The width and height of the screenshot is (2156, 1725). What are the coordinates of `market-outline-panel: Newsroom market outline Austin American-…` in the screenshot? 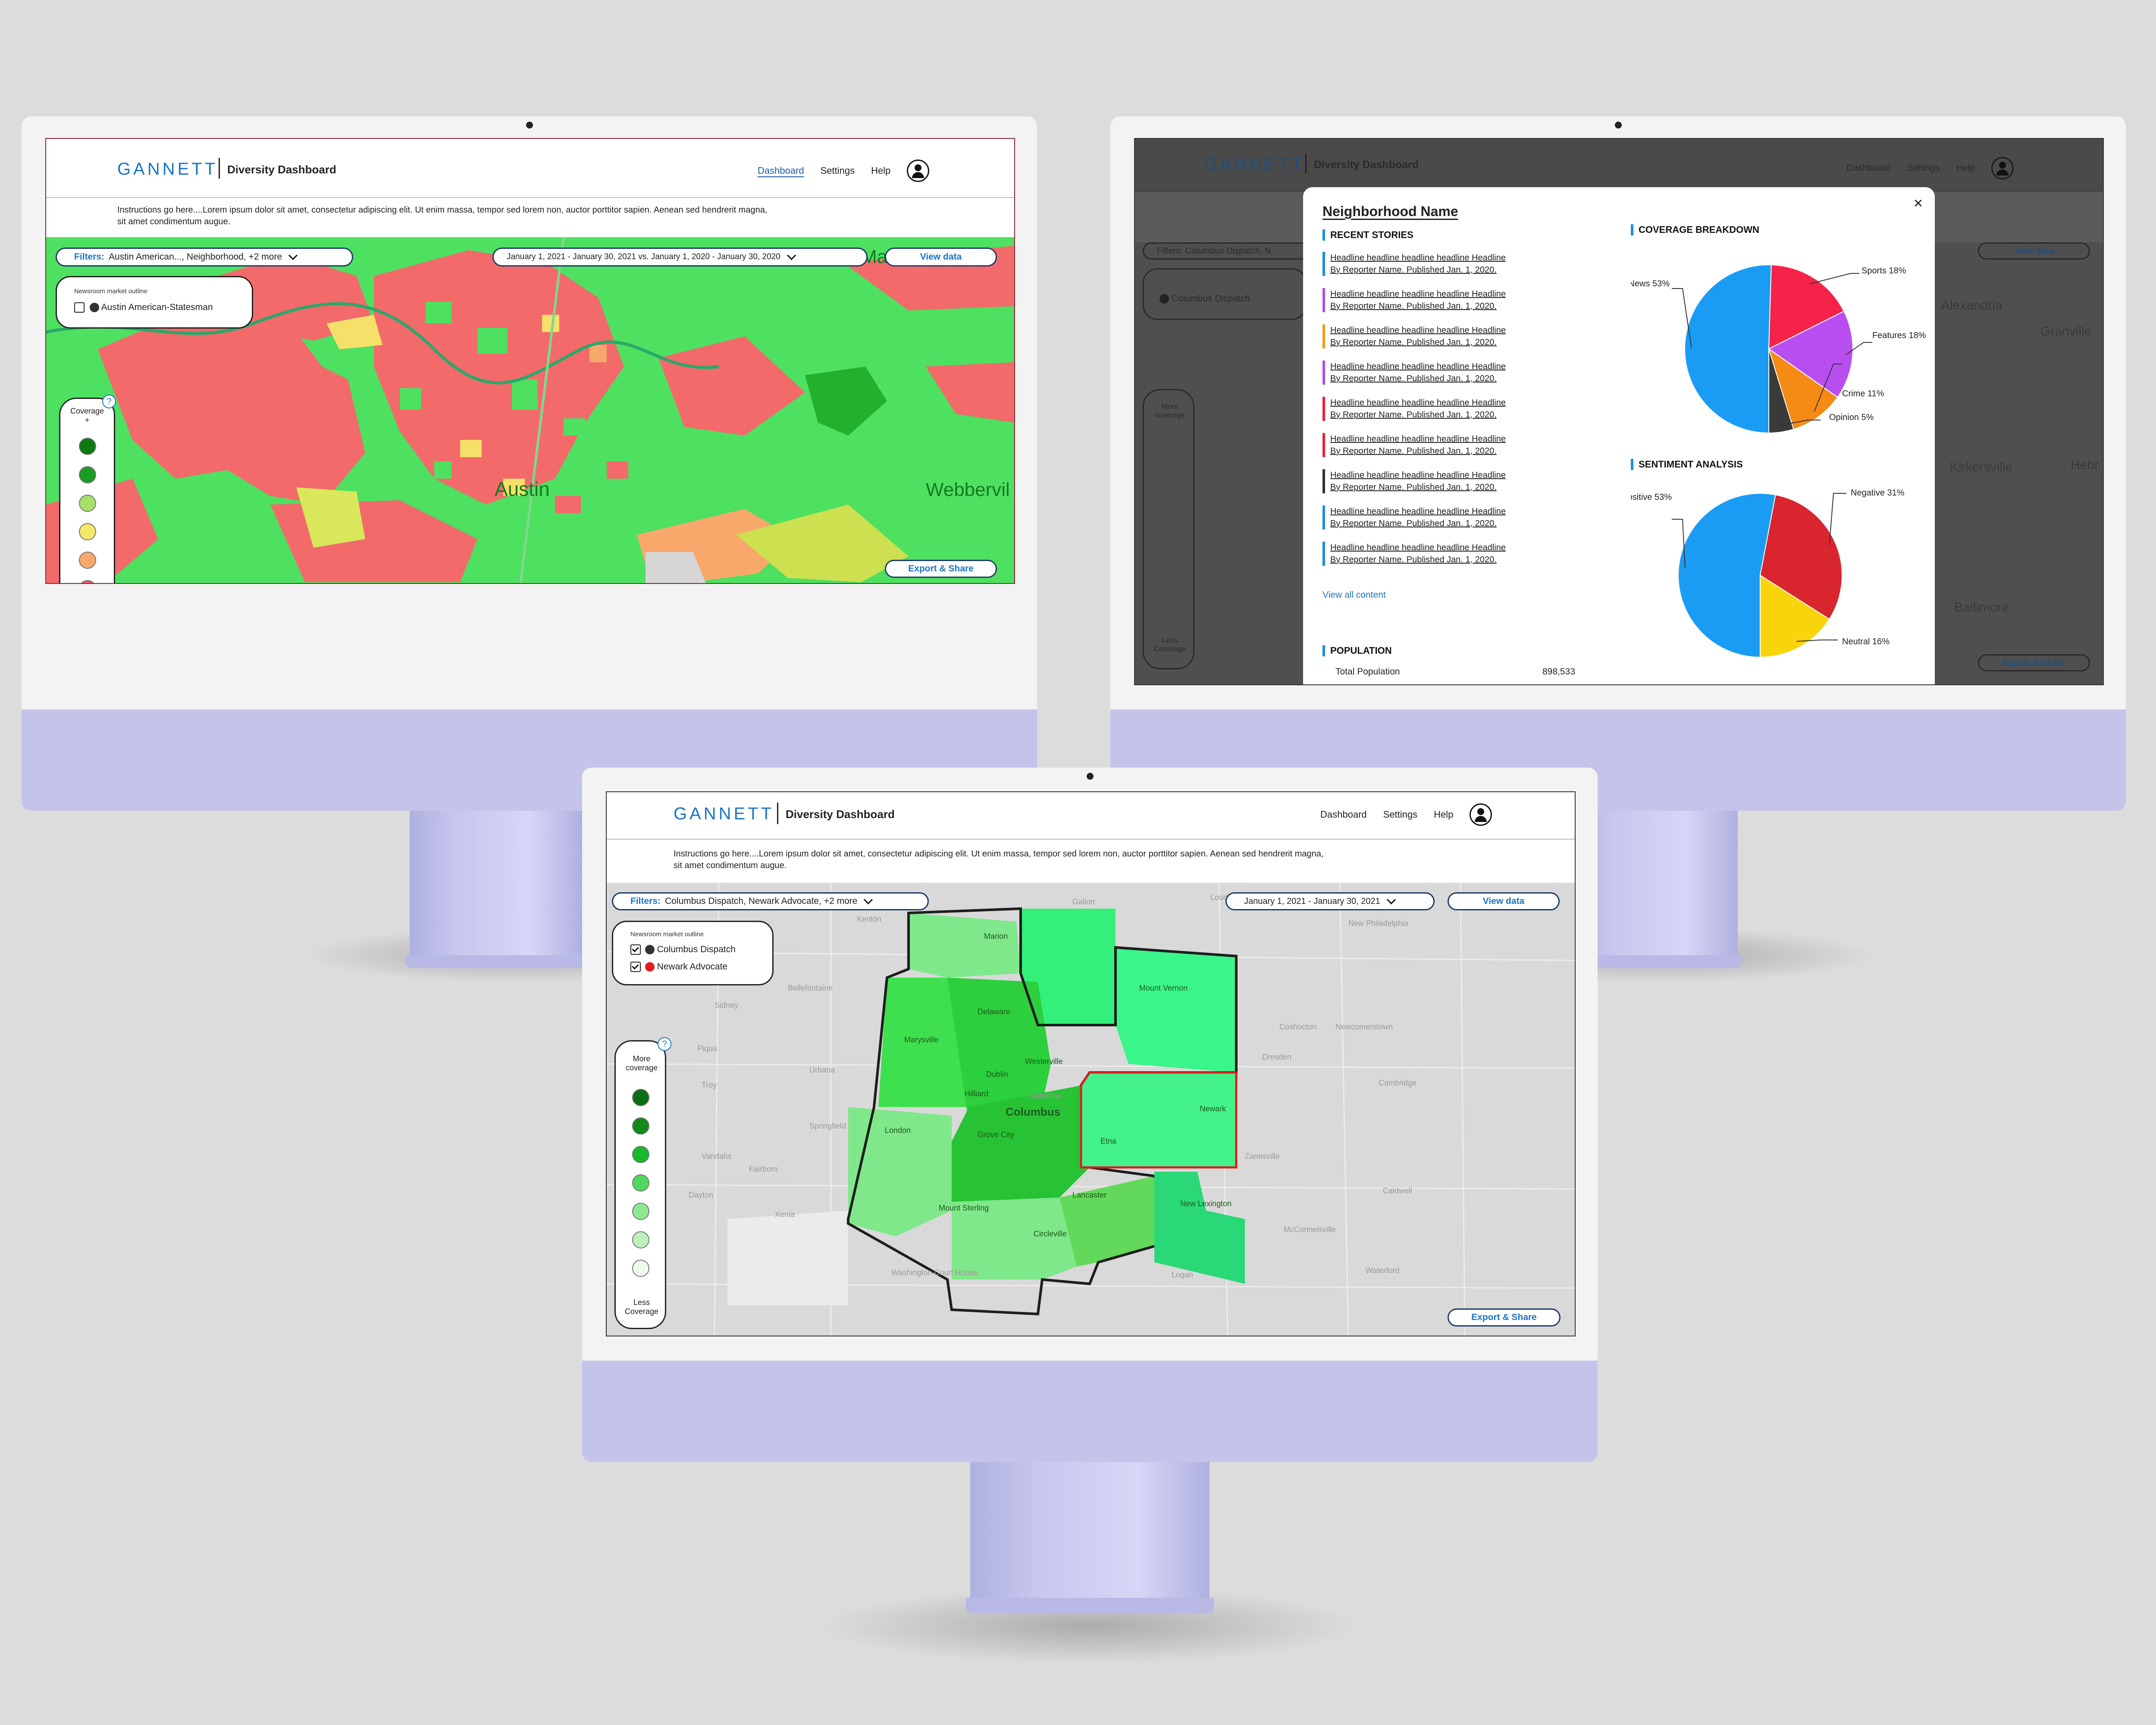 It's located at (154, 303).